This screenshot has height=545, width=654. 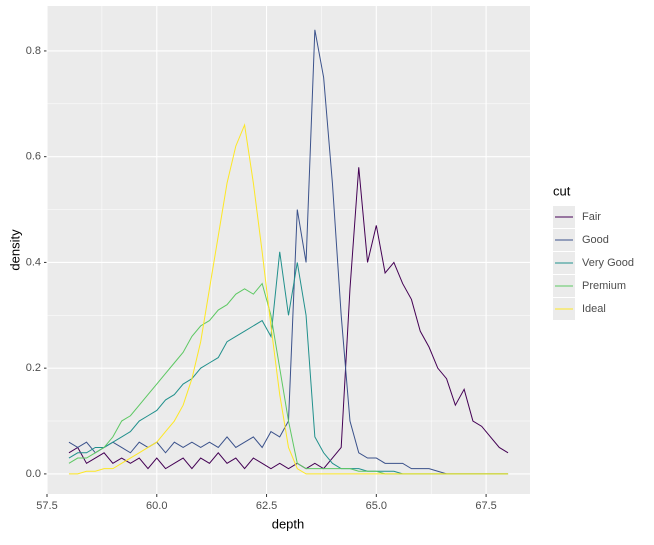 I want to click on y-tick-label: 0.2, so click(x=33, y=368).